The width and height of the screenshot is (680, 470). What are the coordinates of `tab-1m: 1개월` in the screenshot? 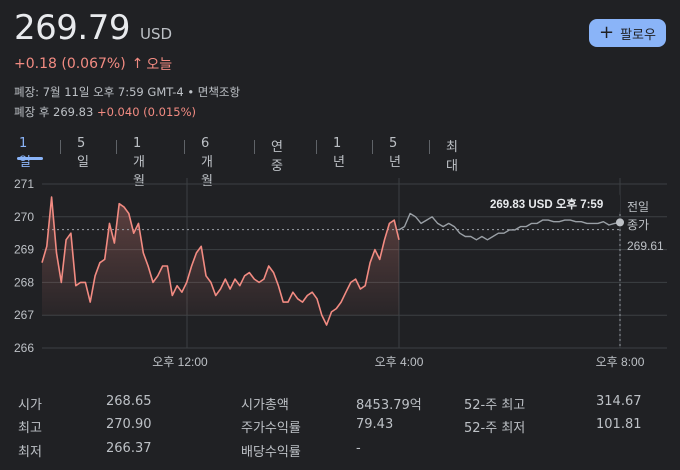 It's located at (139, 162).